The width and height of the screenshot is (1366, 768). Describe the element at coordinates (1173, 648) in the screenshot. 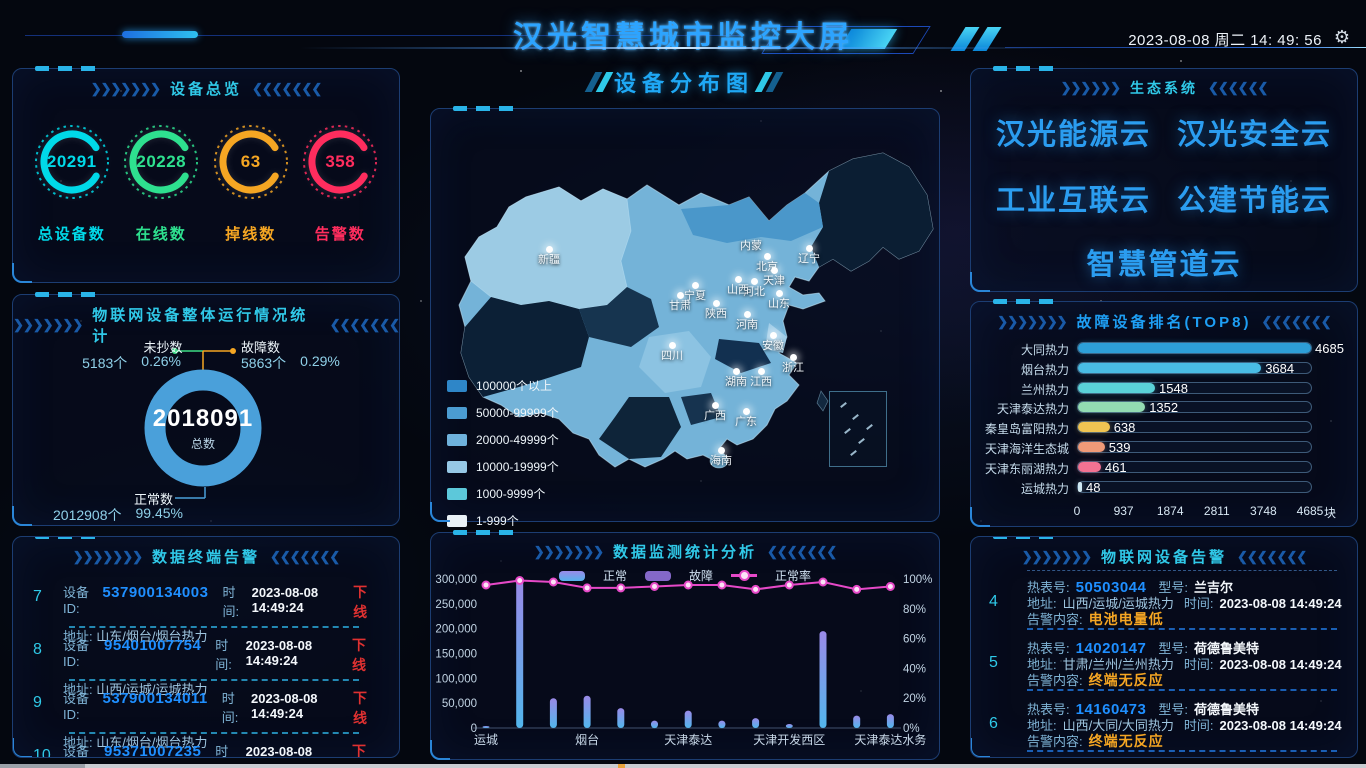

I see `model-label: 型号:` at that location.